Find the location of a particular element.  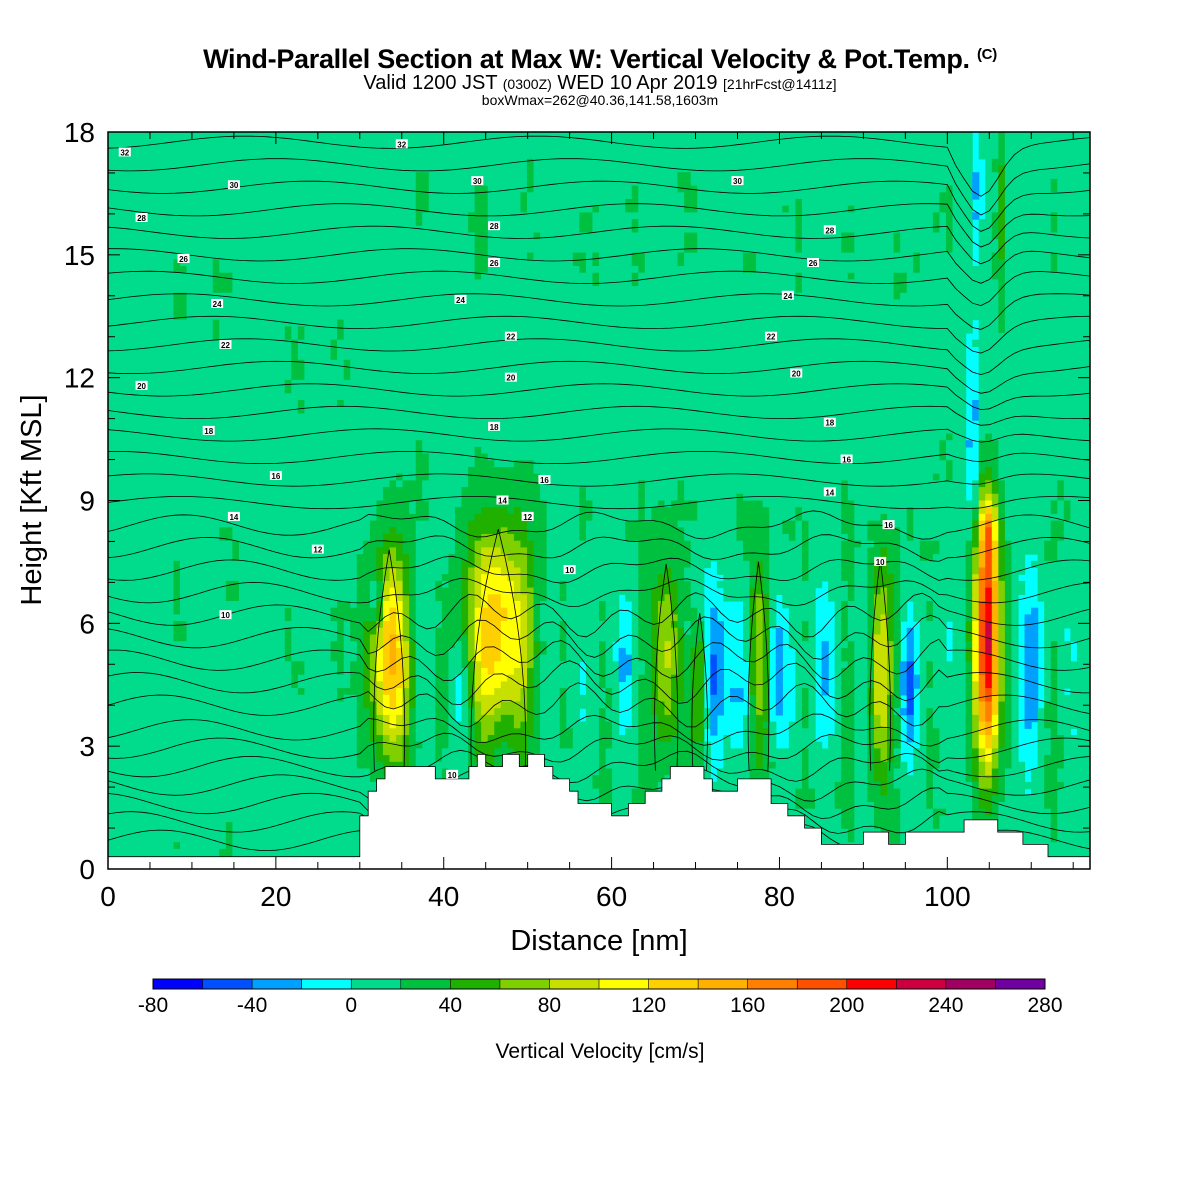

colorbar-tick-label: -40 is located at coordinates (252, 1005).